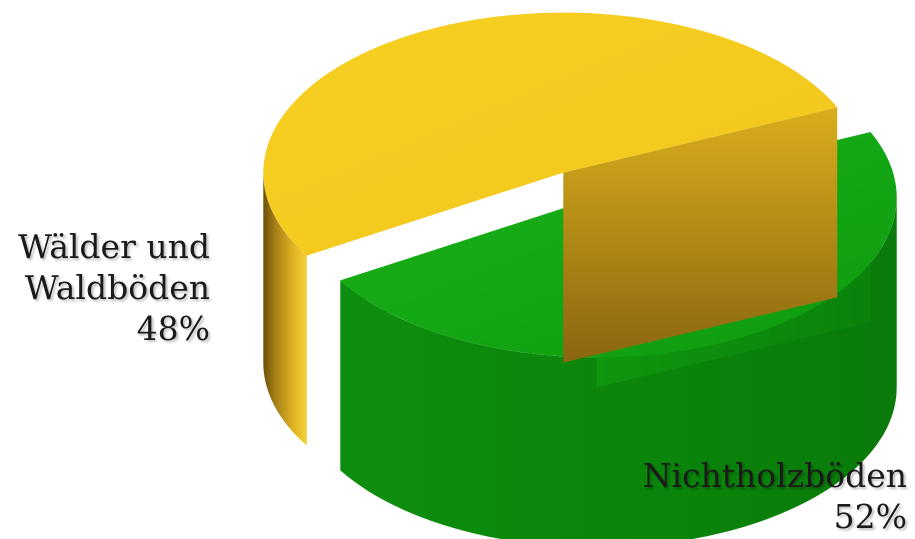 The image size is (915, 539). What do you see at coordinates (774, 475) in the screenshot?
I see `slice-label-nonwood-line1: Nichtholzböden` at bounding box center [774, 475].